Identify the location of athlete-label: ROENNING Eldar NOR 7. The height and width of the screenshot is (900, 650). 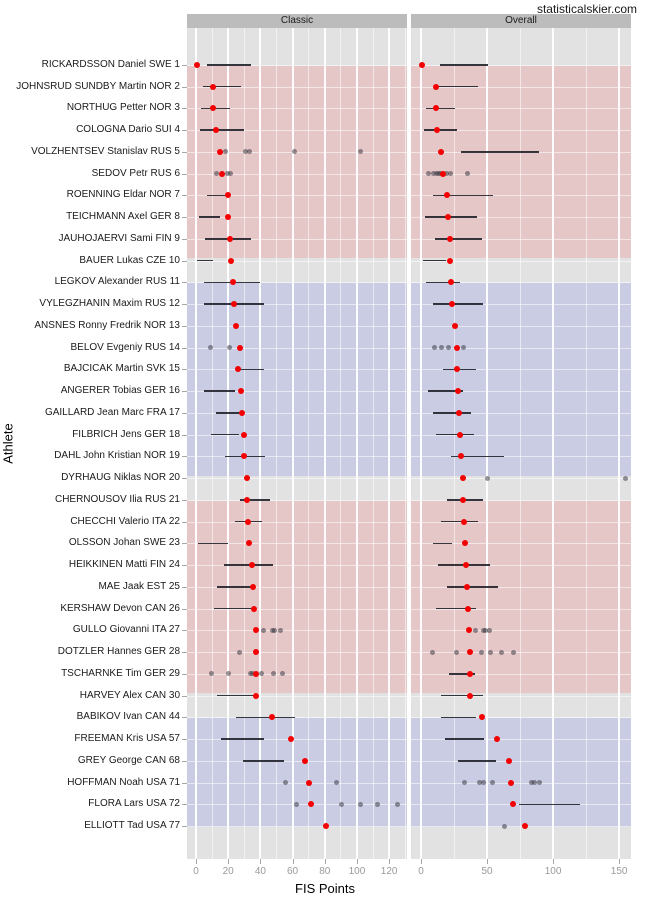
(123, 195).